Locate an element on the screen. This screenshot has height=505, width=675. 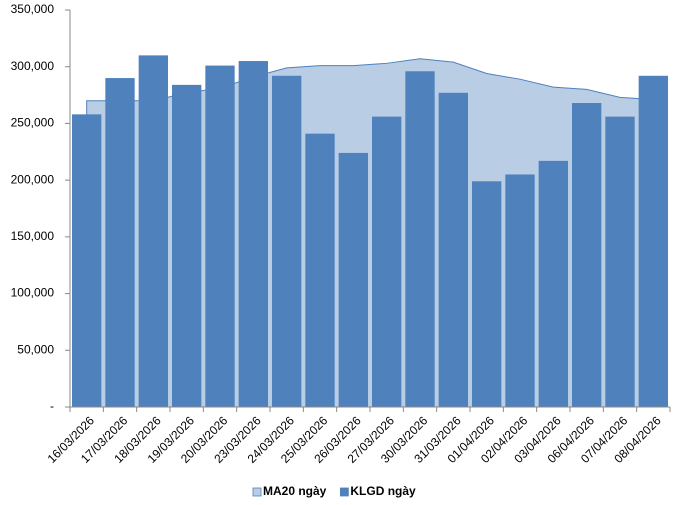
y-tick-label: 200,000 is located at coordinates (33, 179).